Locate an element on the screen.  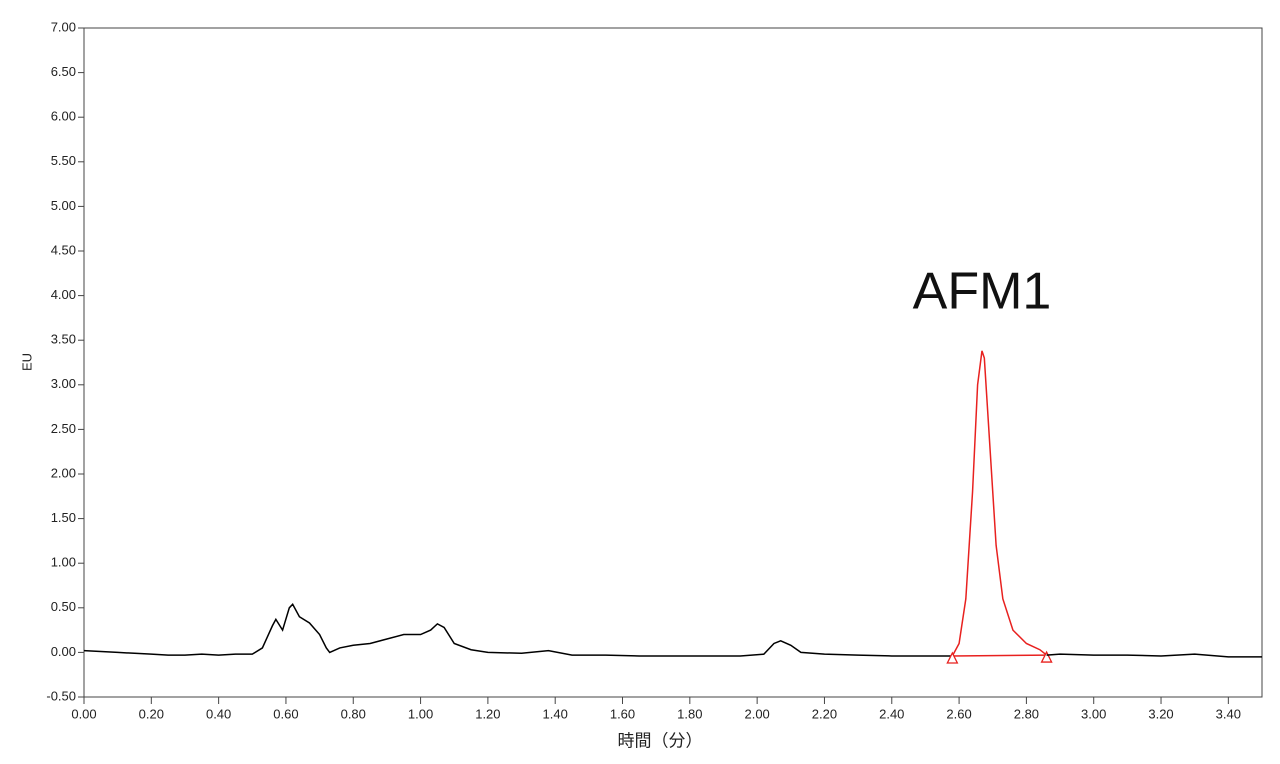
x-tick-label: 0.60 is located at coordinates (285, 713).